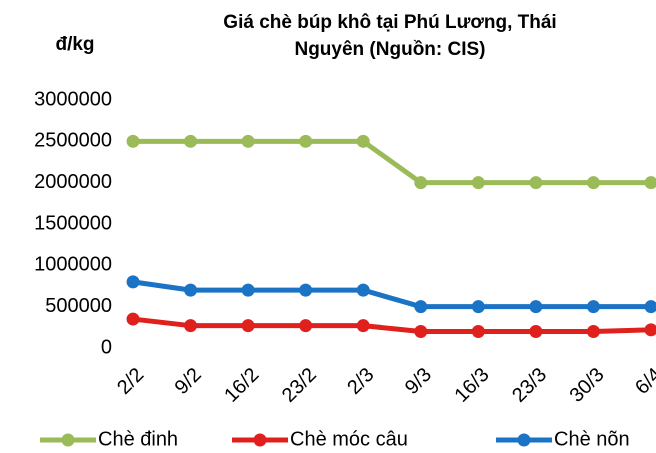 The image size is (656, 453). I want to click on y-tick-label: 2000000, so click(73, 182).